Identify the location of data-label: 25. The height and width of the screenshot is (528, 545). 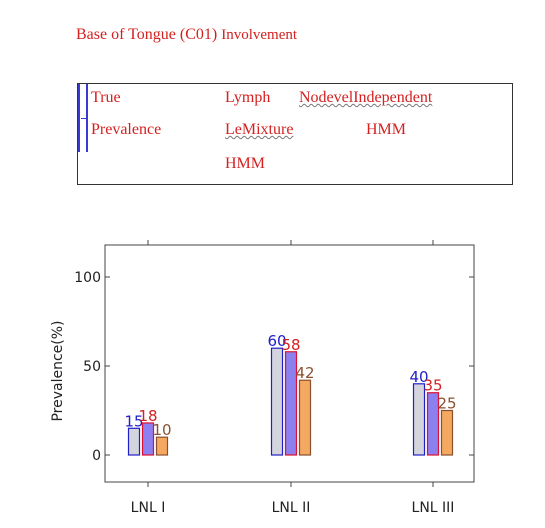
(446, 404).